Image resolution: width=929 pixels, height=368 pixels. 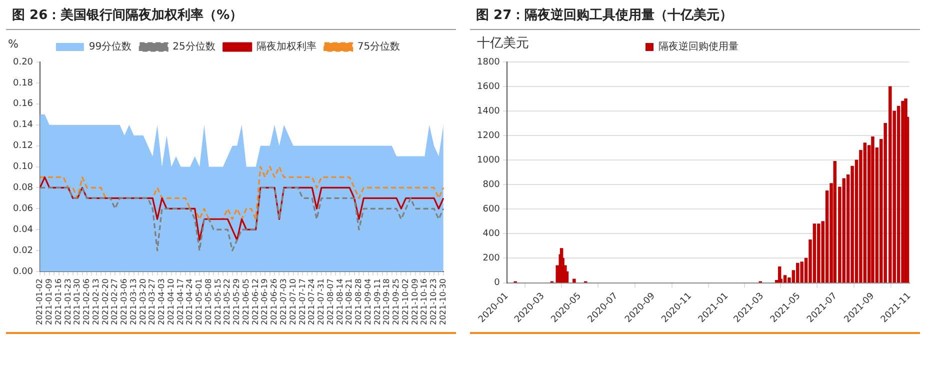 What do you see at coordinates (67, 302) in the screenshot?
I see `x-tick-label: 2021-01-23` at bounding box center [67, 302].